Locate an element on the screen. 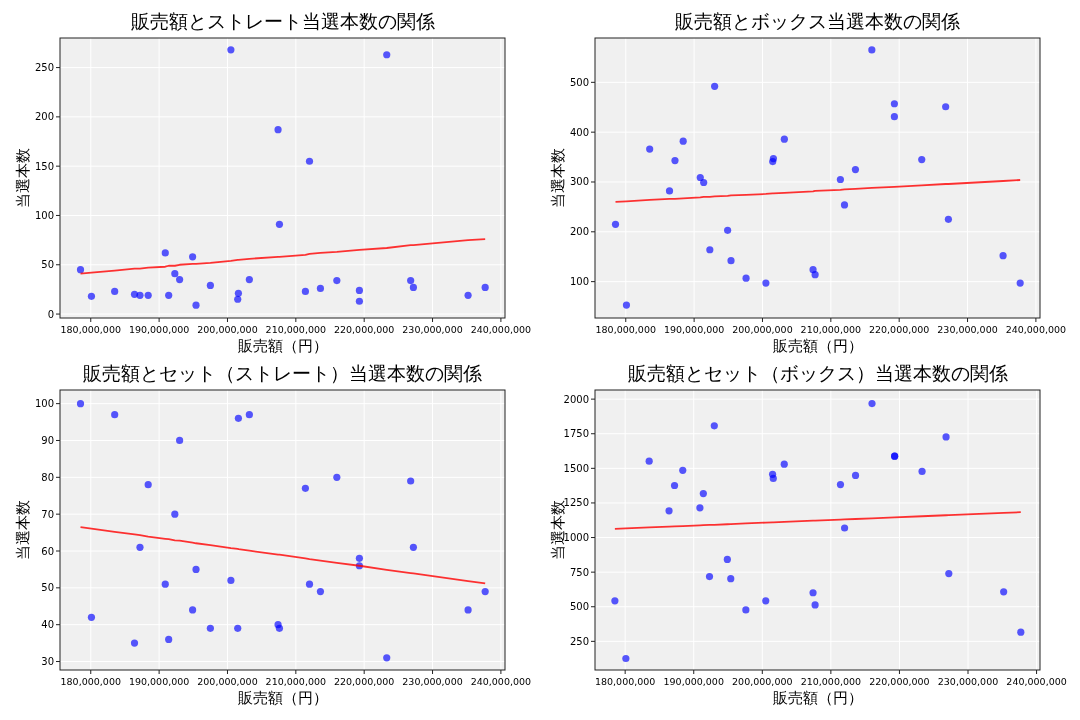 The image size is (1080, 720). y-tick-label: 80 is located at coordinates (47, 477).